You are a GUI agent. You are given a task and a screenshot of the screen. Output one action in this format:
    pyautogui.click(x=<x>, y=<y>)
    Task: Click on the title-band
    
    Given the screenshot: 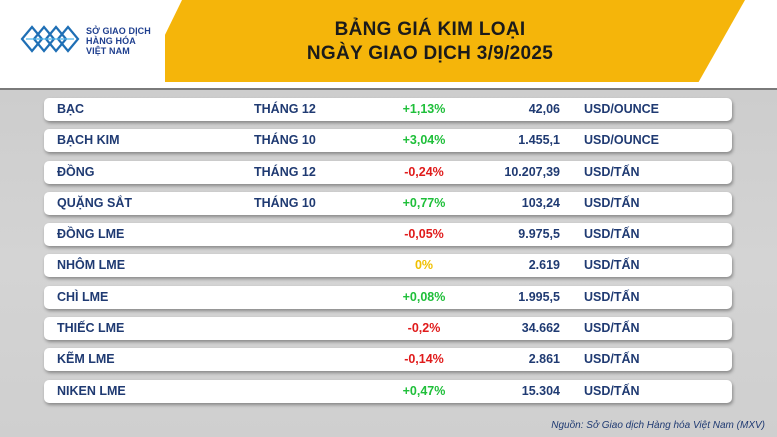 What is the action you would take?
    pyautogui.click(x=455, y=41)
    